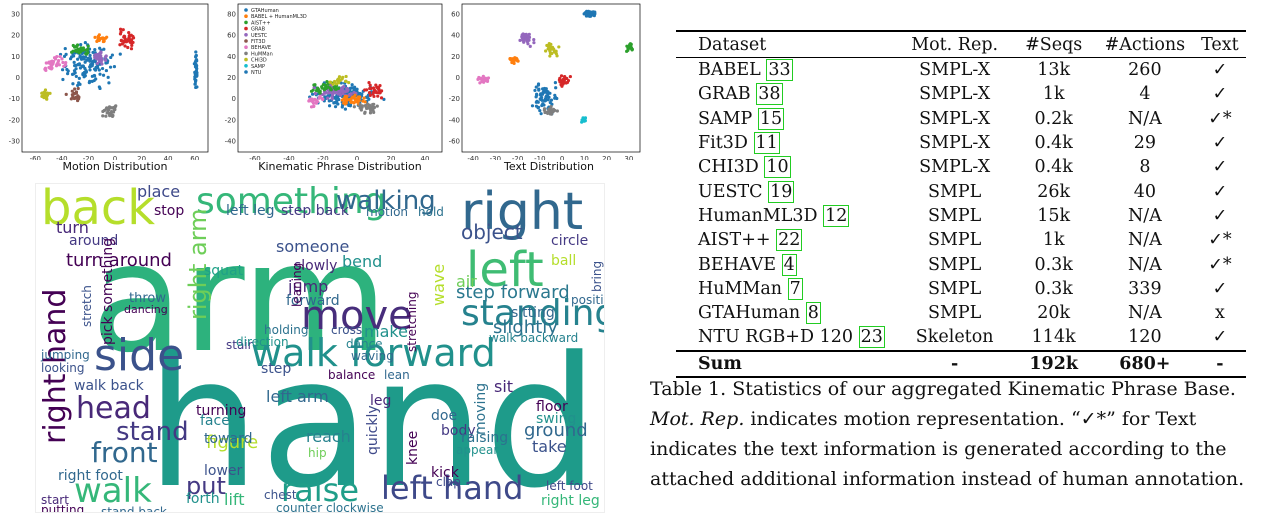 Image resolution: width=1280 pixels, height=513 pixels. What do you see at coordinates (279, 17) in the screenshot?
I see `legend-label: BABEL + HumanML3D` at bounding box center [279, 17].